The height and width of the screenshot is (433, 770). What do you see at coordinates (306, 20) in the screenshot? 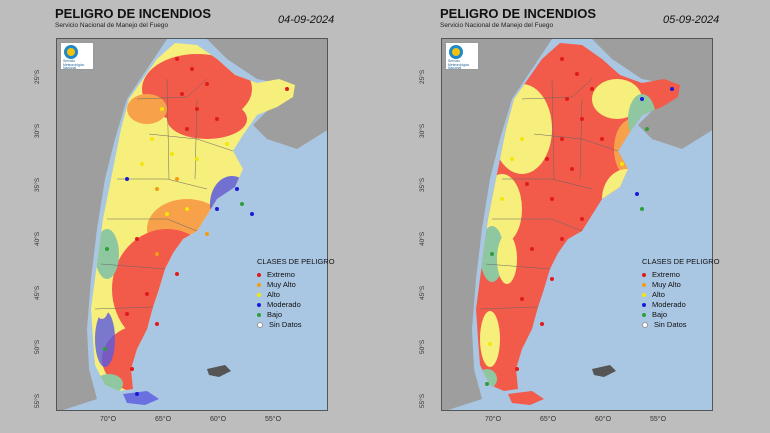
I see `map-date: 04-09-2024` at bounding box center [306, 20].